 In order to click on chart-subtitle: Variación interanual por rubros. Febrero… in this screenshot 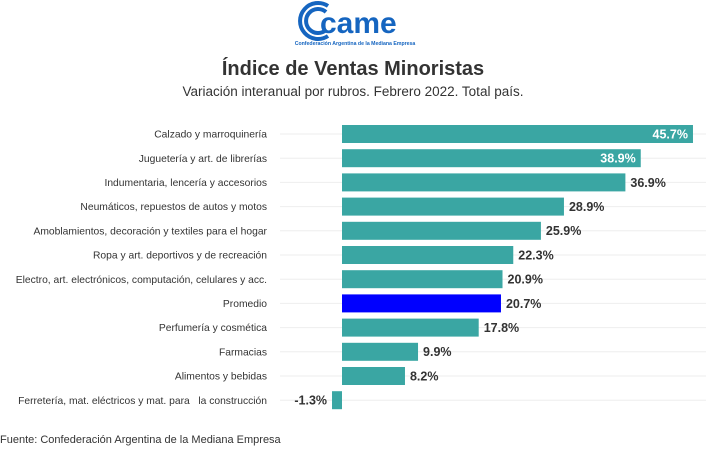, I will do `click(353, 91)`.